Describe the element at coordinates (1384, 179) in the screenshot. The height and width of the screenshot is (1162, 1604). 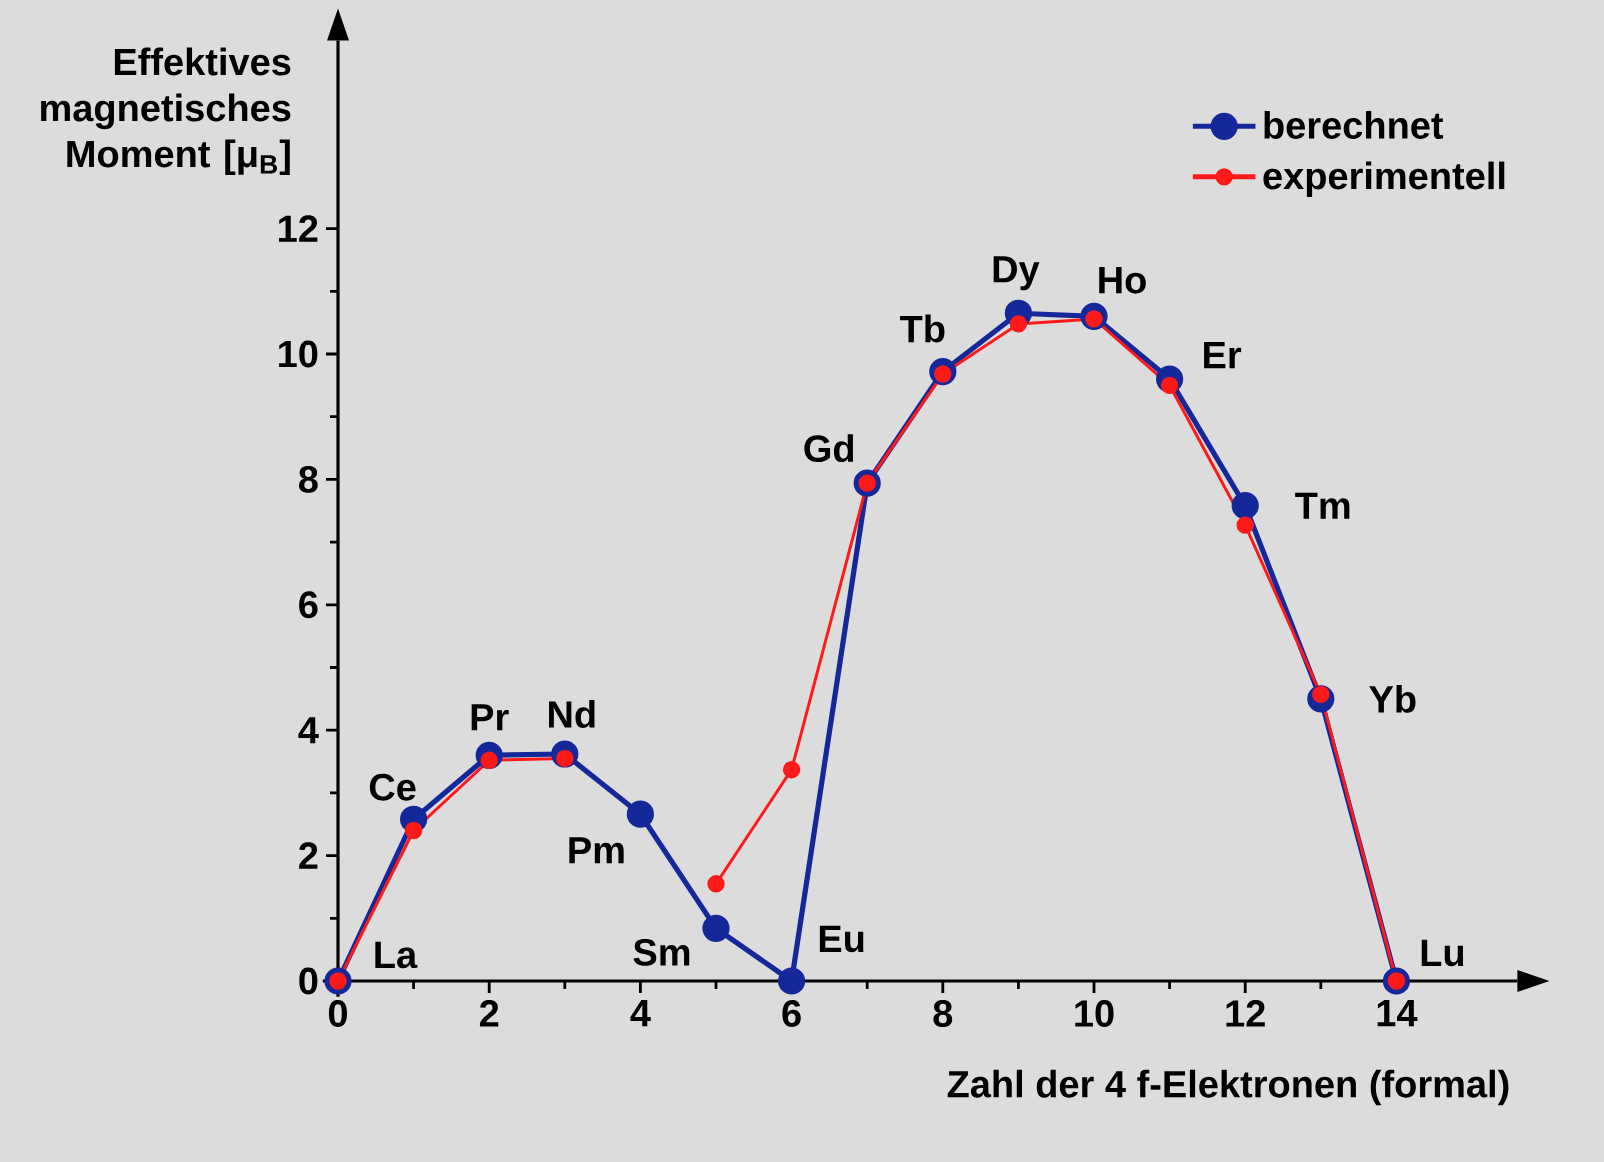
I see `legend-label: experimentell` at that location.